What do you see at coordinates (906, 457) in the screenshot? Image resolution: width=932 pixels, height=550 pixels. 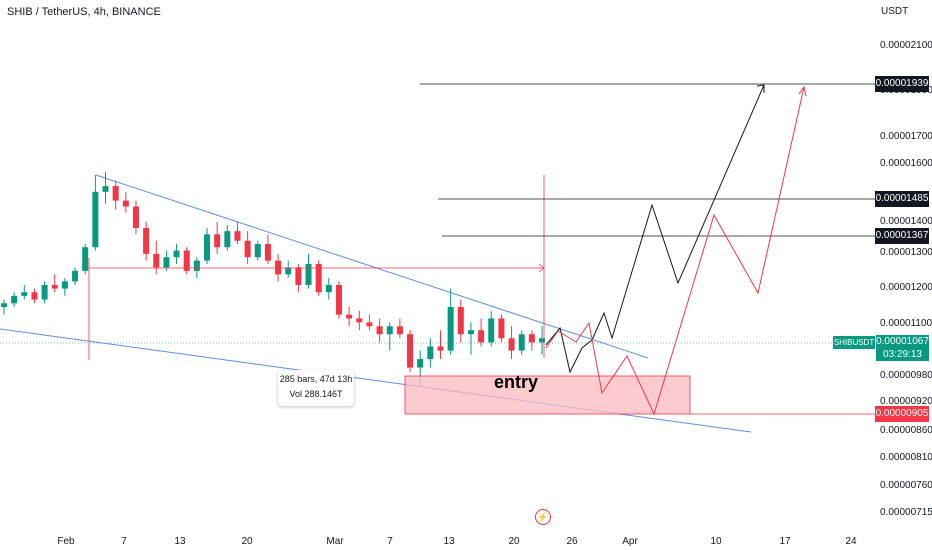 I see `price-axis-tick: 0.00000810` at bounding box center [906, 457].